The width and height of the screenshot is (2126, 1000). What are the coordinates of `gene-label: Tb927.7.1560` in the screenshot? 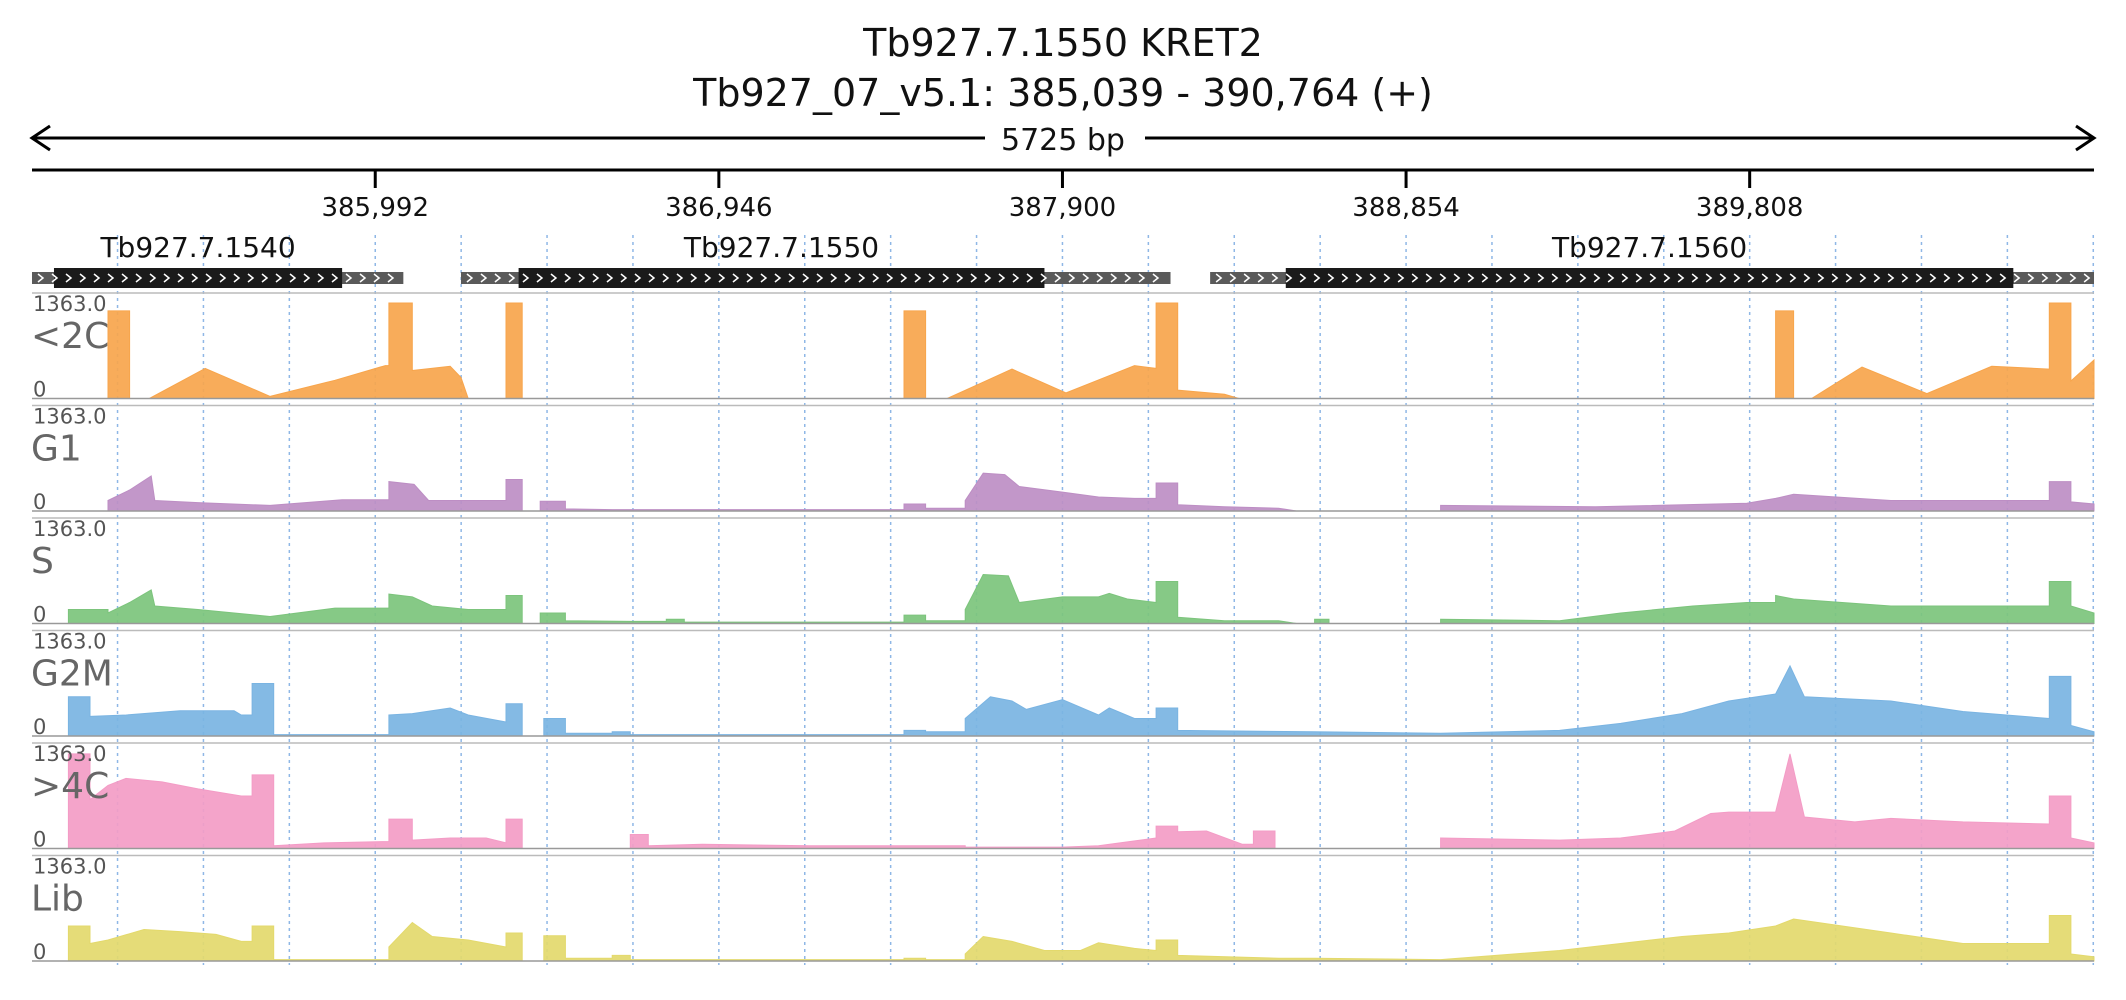 It's located at (1649, 247).